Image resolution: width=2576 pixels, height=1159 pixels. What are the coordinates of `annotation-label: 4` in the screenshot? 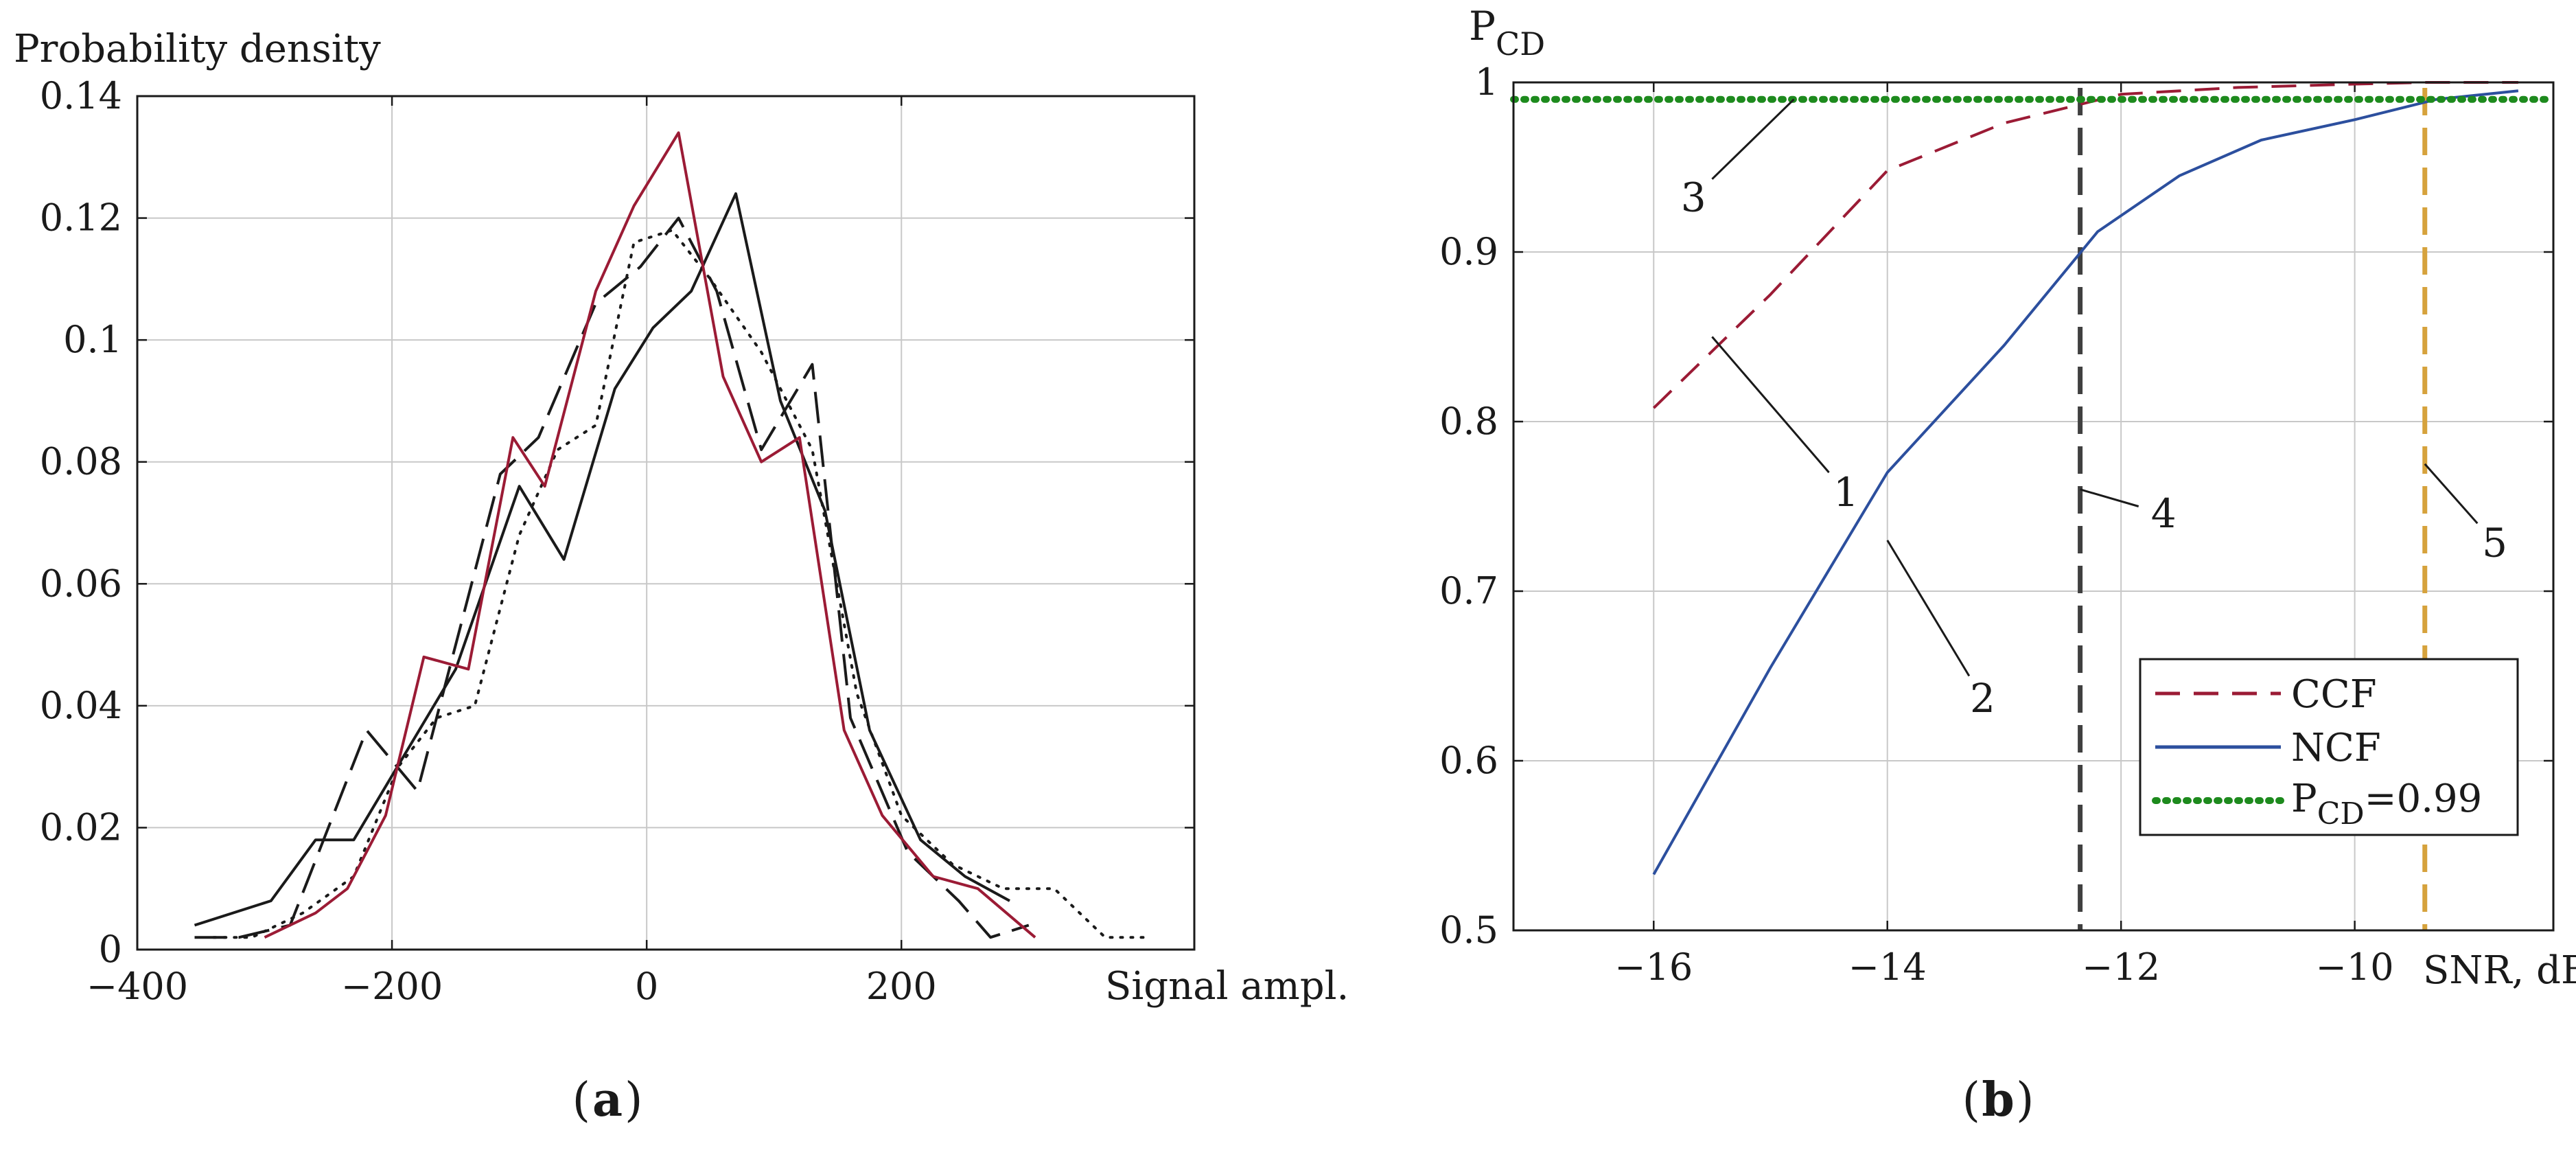 It's located at (2164, 513).